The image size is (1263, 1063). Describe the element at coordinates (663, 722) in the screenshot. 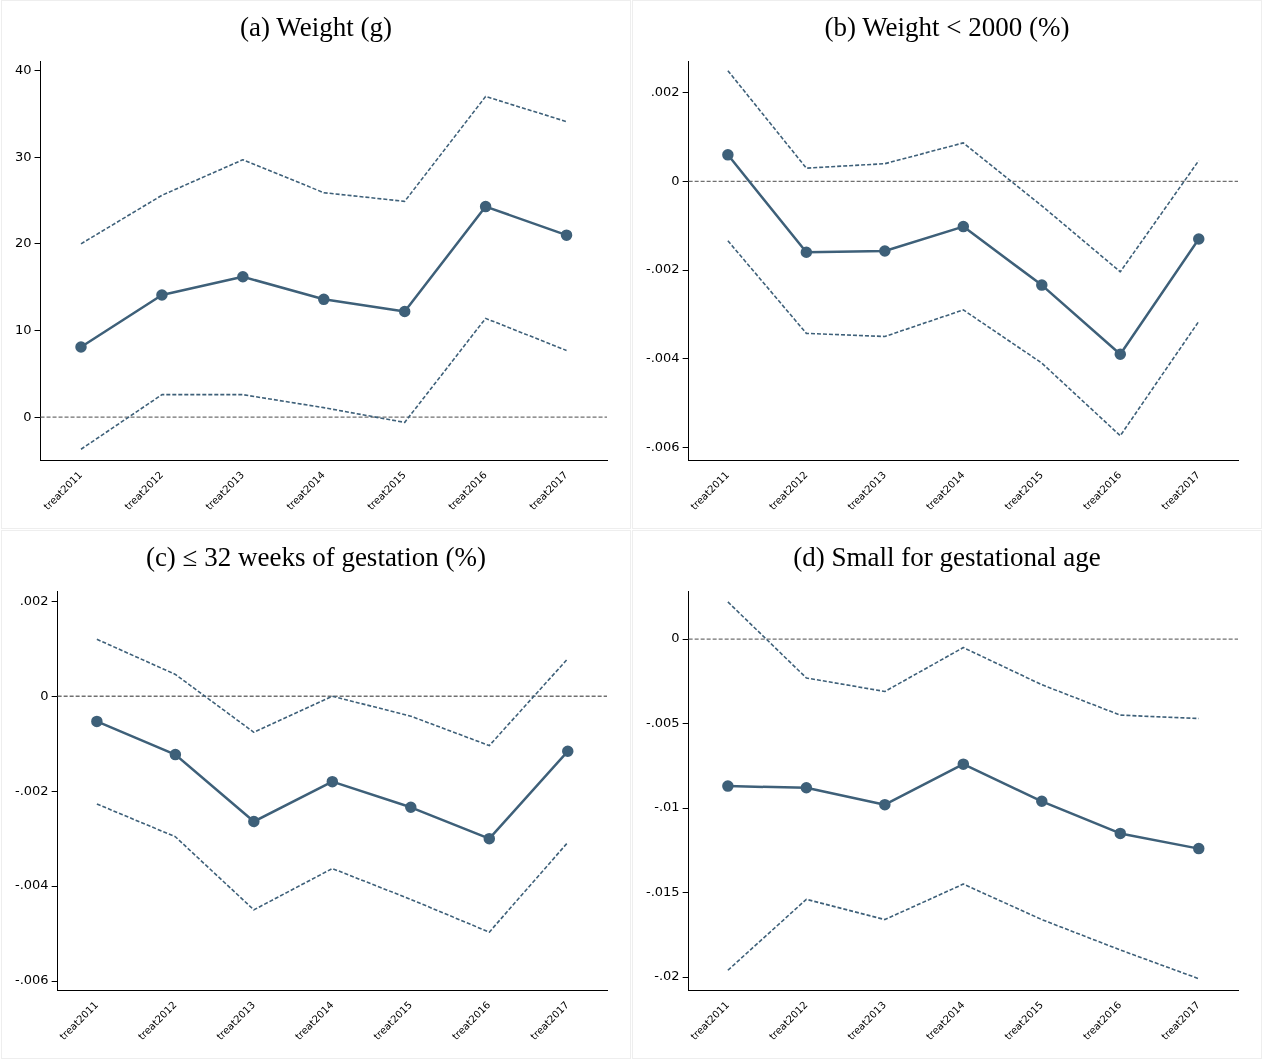

I see `y-tick-label: -.005` at that location.